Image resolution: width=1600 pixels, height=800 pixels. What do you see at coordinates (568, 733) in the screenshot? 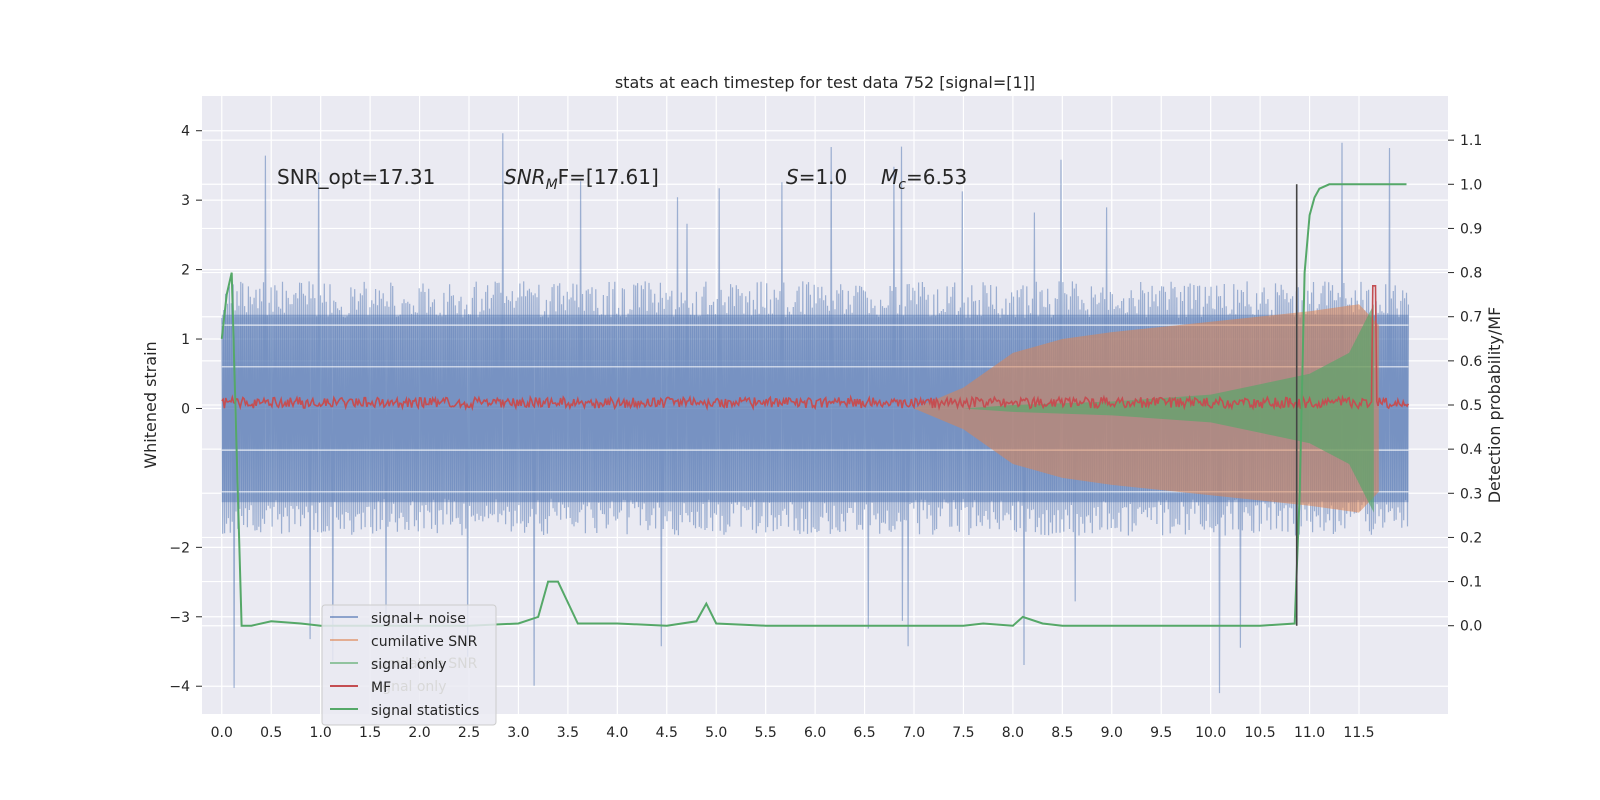
I see `x-tick-label: 3.5` at bounding box center [568, 733].